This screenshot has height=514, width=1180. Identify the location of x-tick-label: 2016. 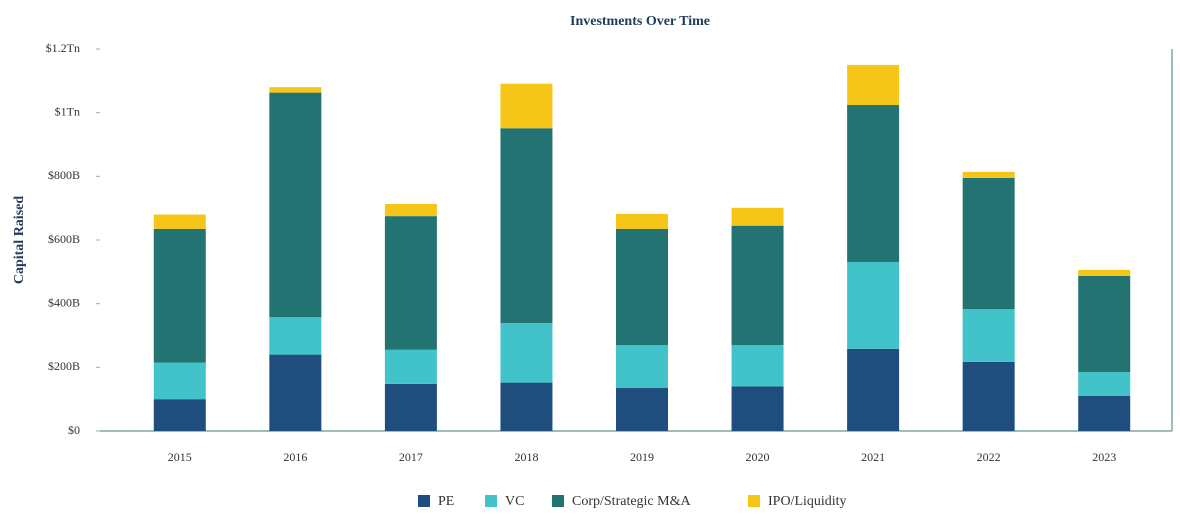
(295, 457).